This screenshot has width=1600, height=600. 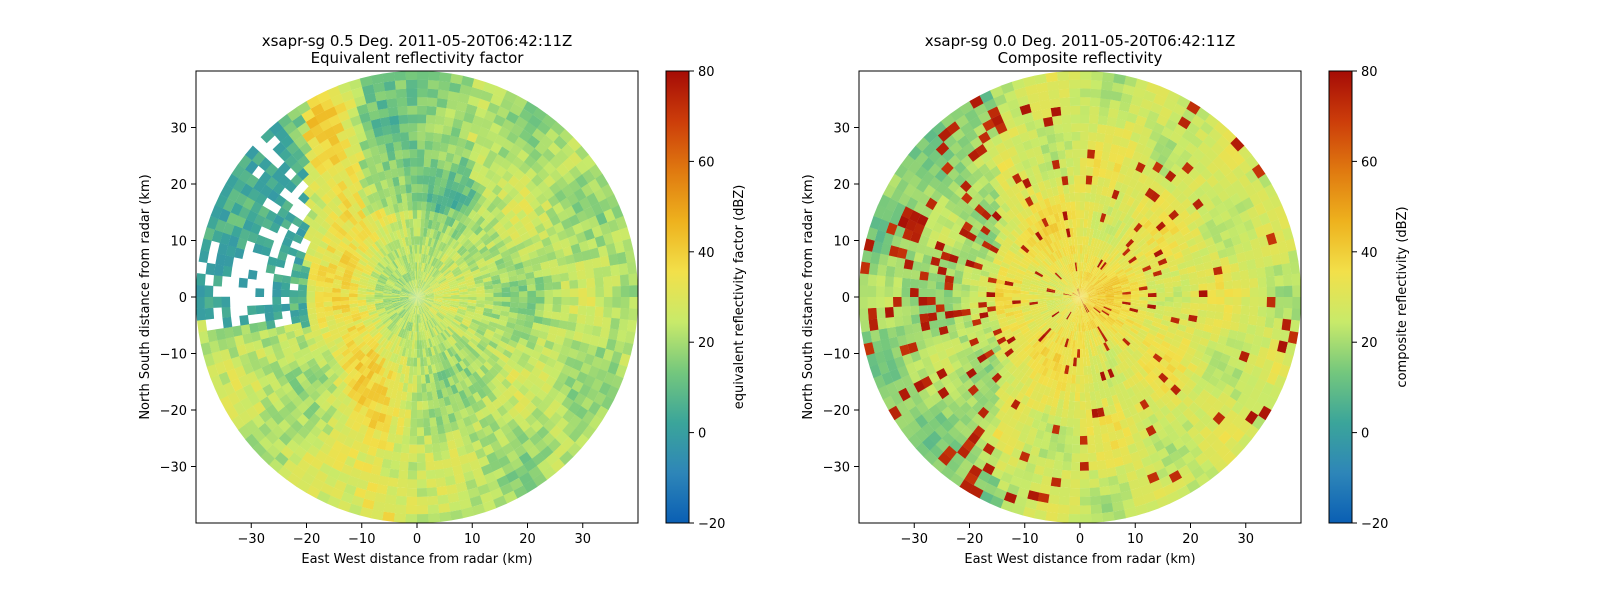 I want to click on panel-title: xsapr-sg 0.0 Deg. 2011-05-20T06:42:11Z, so click(x=1080, y=41).